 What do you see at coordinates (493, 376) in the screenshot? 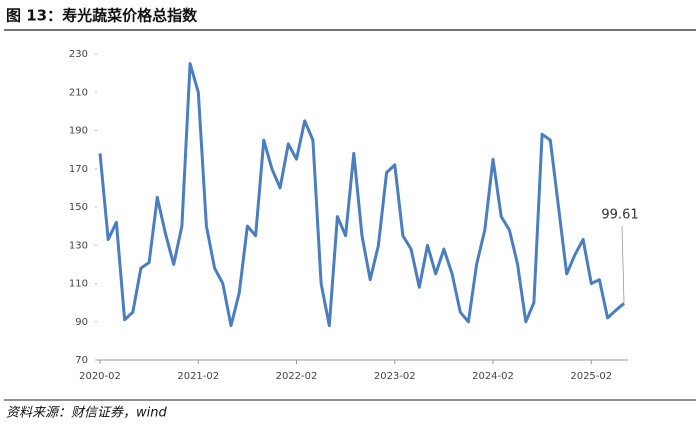
I see `x-tick-label: 2024-02` at bounding box center [493, 376].